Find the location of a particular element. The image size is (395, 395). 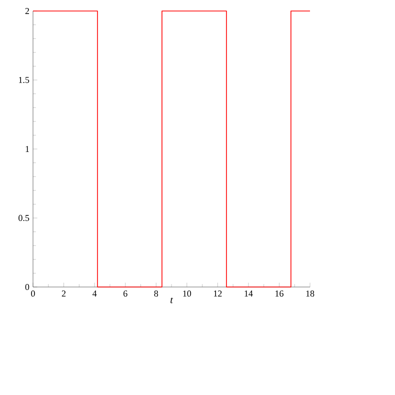

x-tick-label: 14 is located at coordinates (248, 293).